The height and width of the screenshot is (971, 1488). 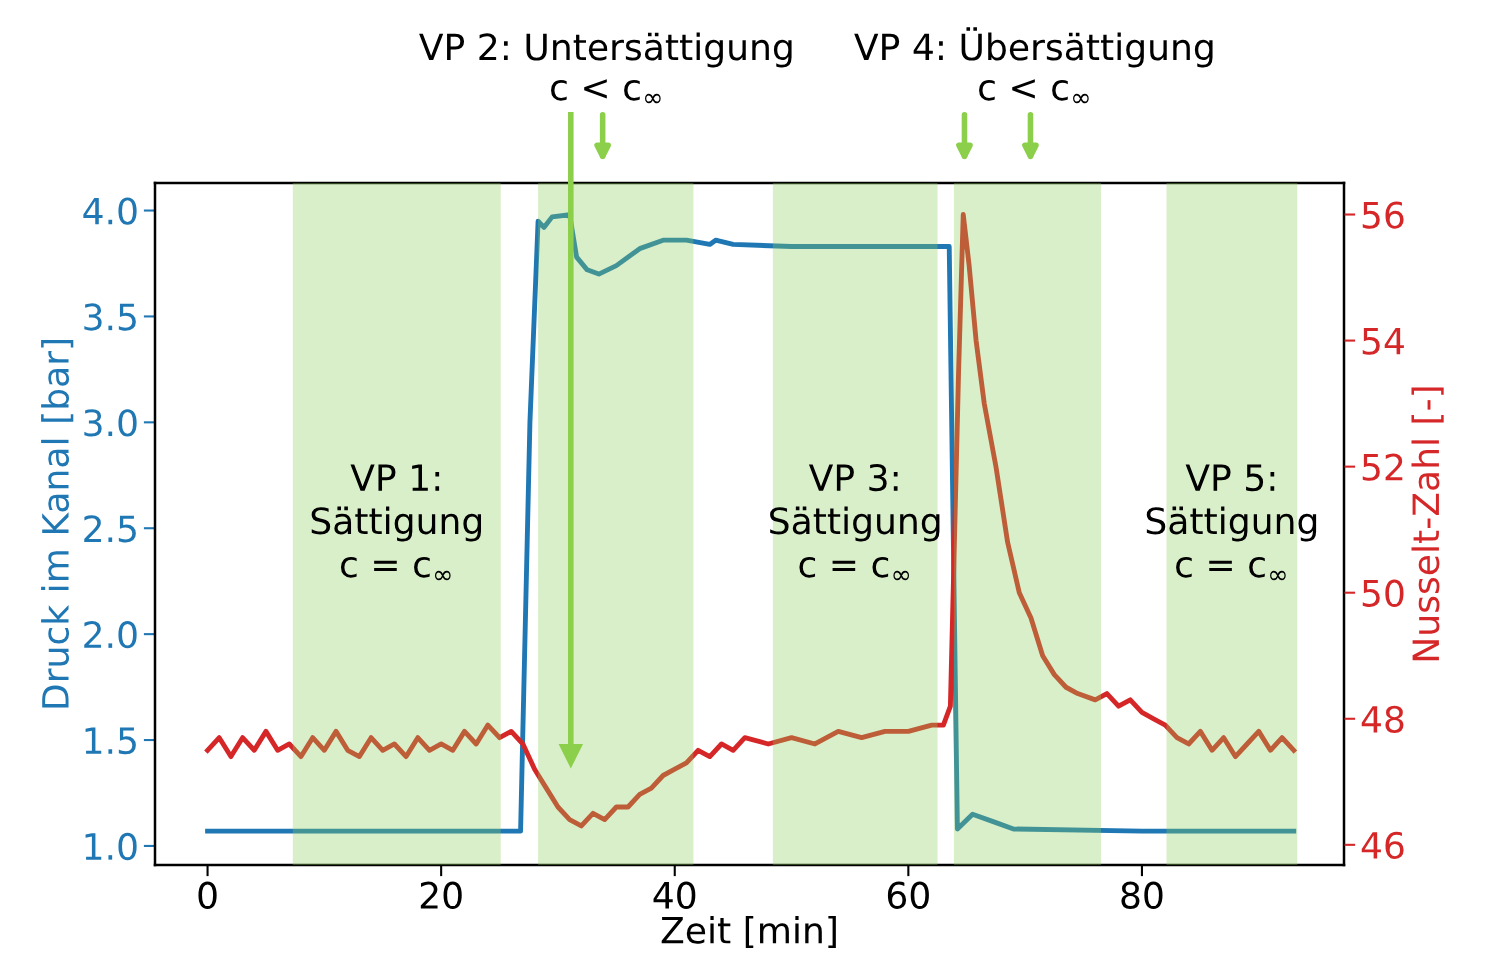 I want to click on y2-tick-label: 50, so click(x=1383, y=593).